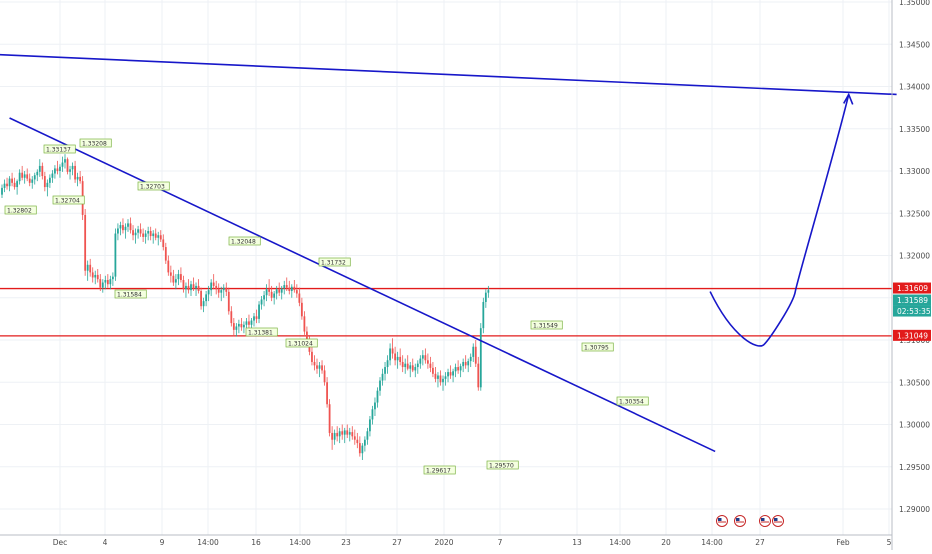 The height and width of the screenshot is (554, 932). I want to click on countdown-box, so click(912, 311).